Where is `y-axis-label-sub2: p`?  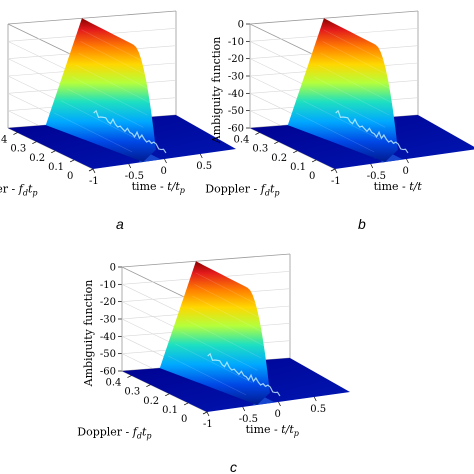
y-axis-label-sub2: p is located at coordinates (34, 193).